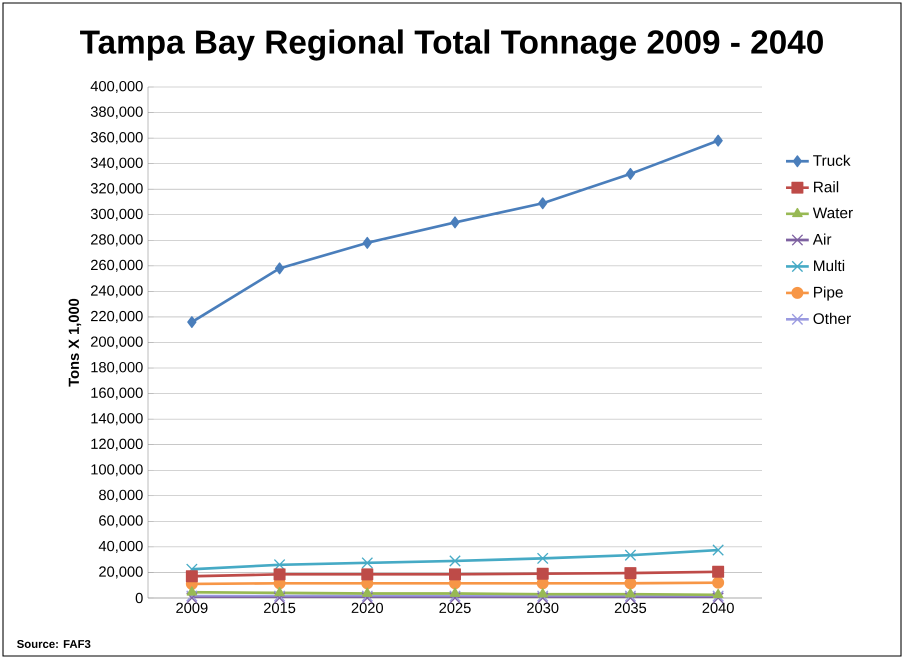 The image size is (904, 659). Describe the element at coordinates (75, 342) in the screenshot. I see `y-axis-title: Tons X 1,000` at that location.